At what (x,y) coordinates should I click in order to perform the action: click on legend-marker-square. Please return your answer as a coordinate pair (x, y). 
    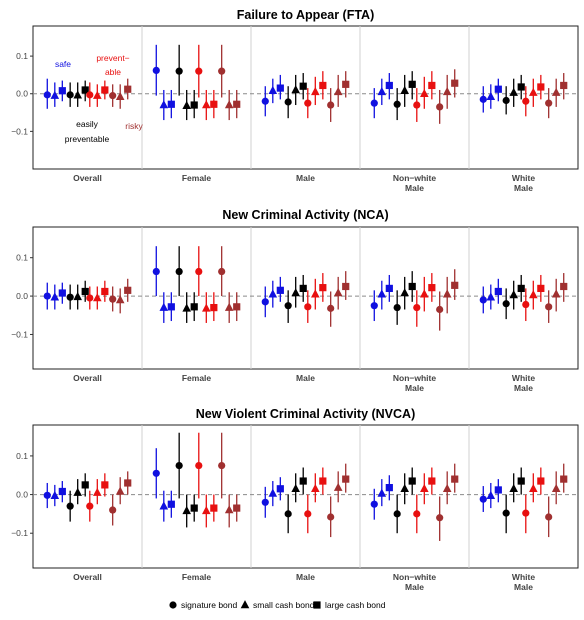
    Looking at the image, I should click on (317, 605).